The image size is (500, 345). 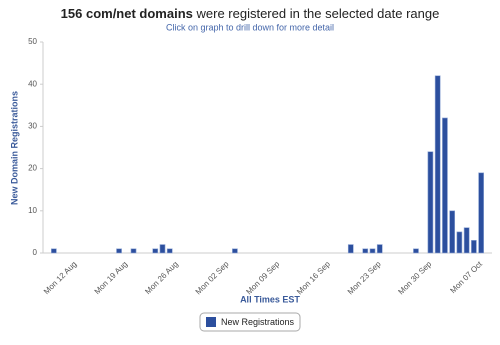 I want to click on y-tick-label: 10, so click(x=32, y=210).